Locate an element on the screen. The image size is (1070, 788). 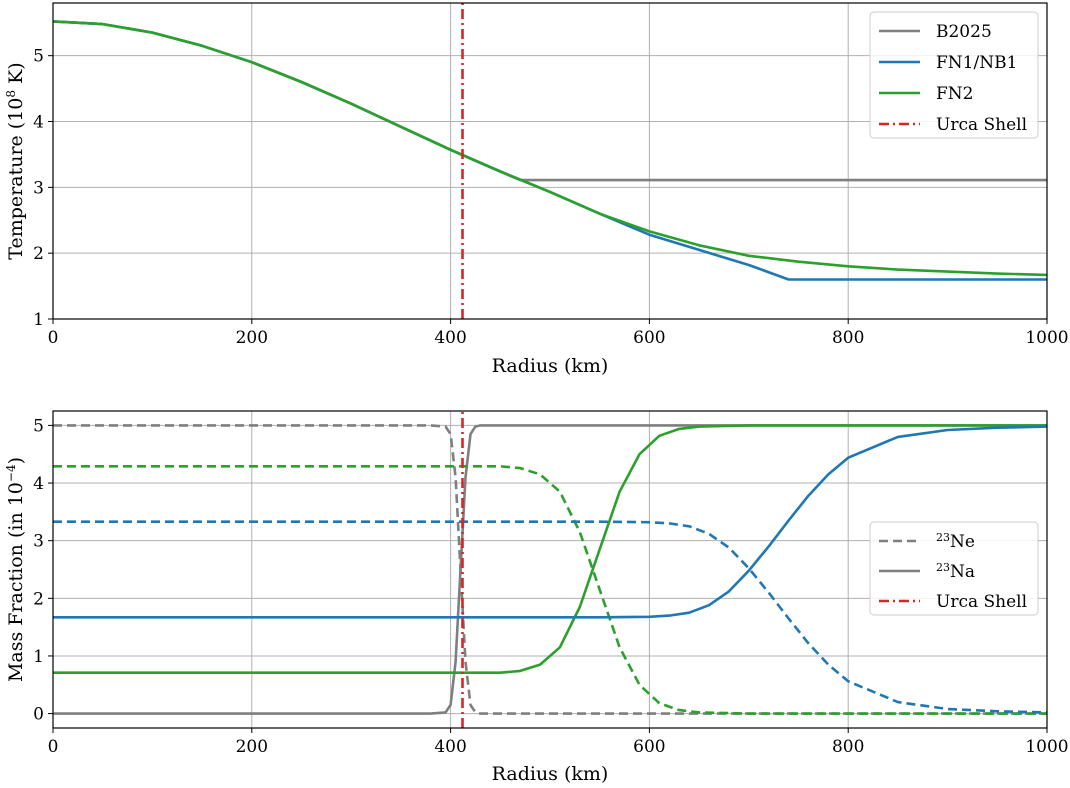
y-axis-label-text: Temperature (10 is located at coordinates (16, 179).